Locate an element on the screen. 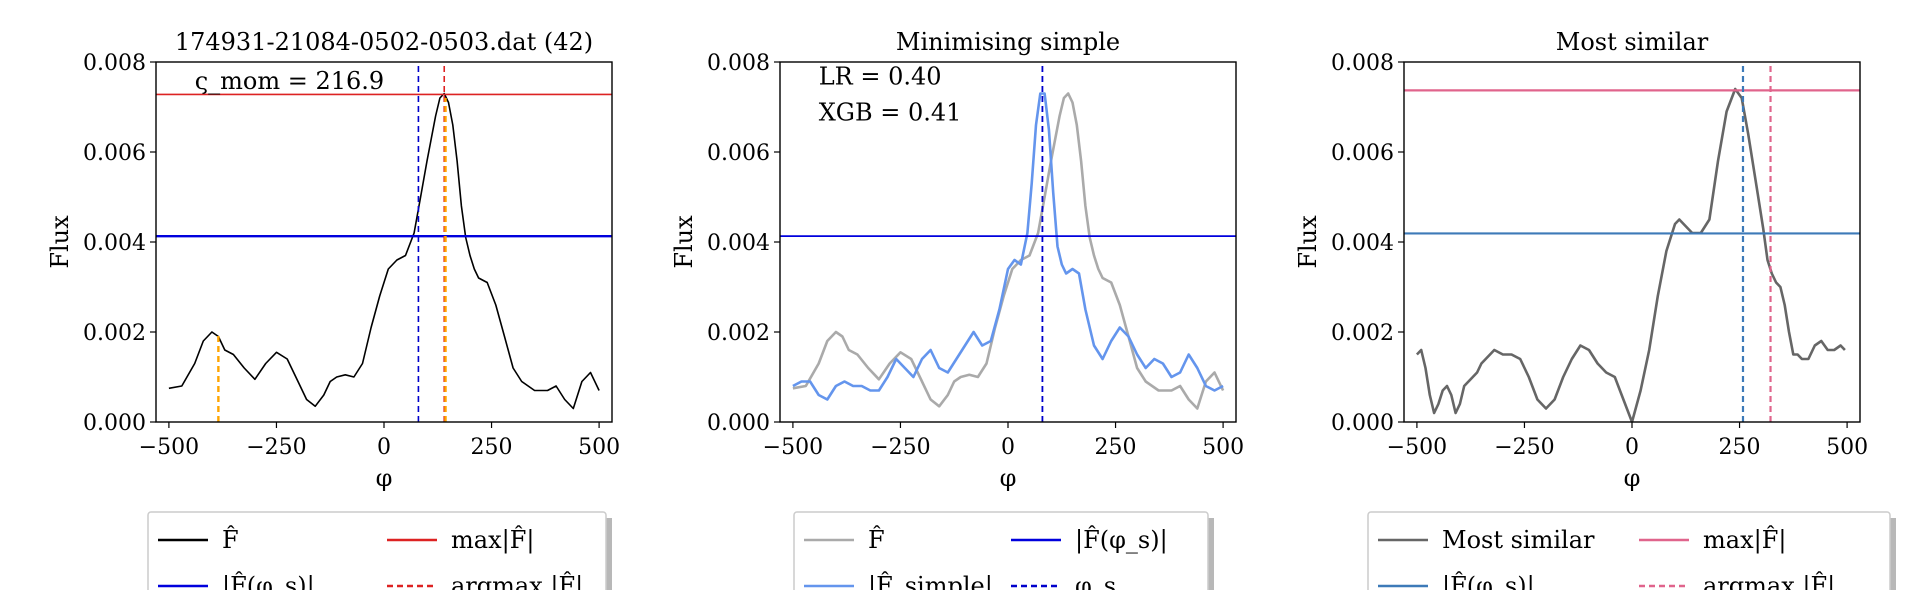 Image resolution: width=1912 pixels, height=590 pixels. legend-label: φ_s is located at coordinates (1095, 581).